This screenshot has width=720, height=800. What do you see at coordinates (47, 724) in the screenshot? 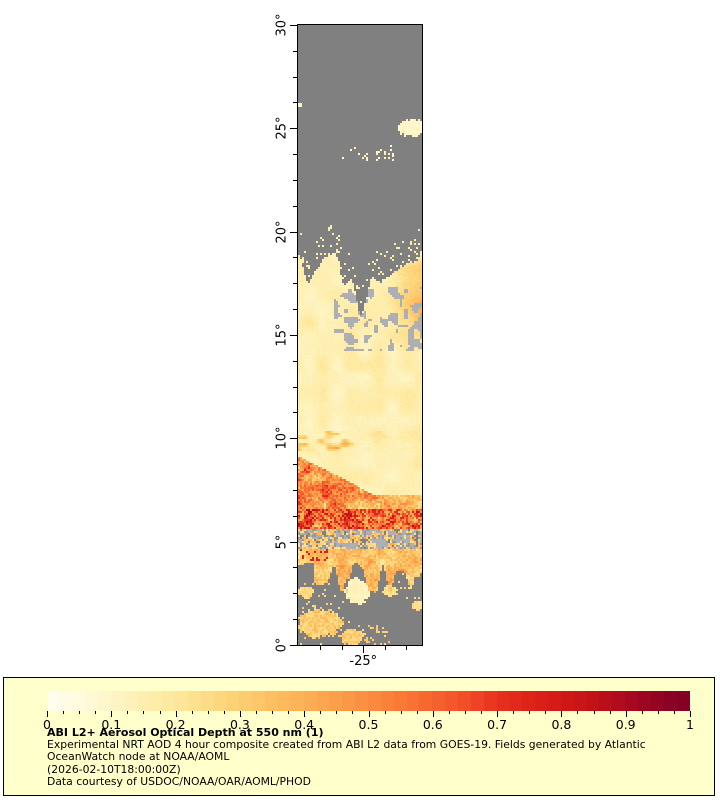
I see `colorbar-tick-label: 0` at bounding box center [47, 724].